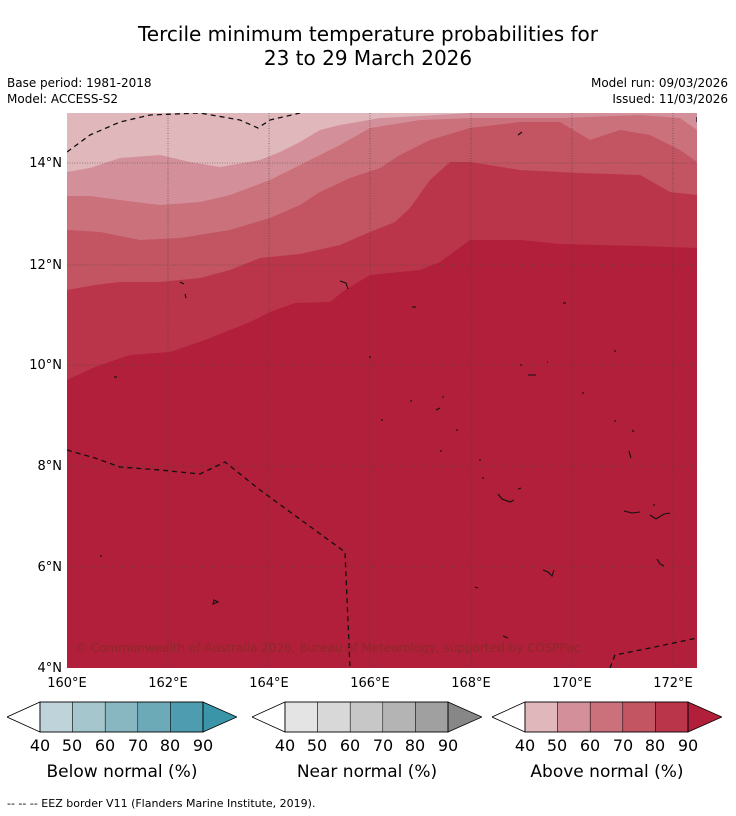  What do you see at coordinates (673, 683) in the screenshot?
I see `lon-label-172e: 172°E` at bounding box center [673, 683].